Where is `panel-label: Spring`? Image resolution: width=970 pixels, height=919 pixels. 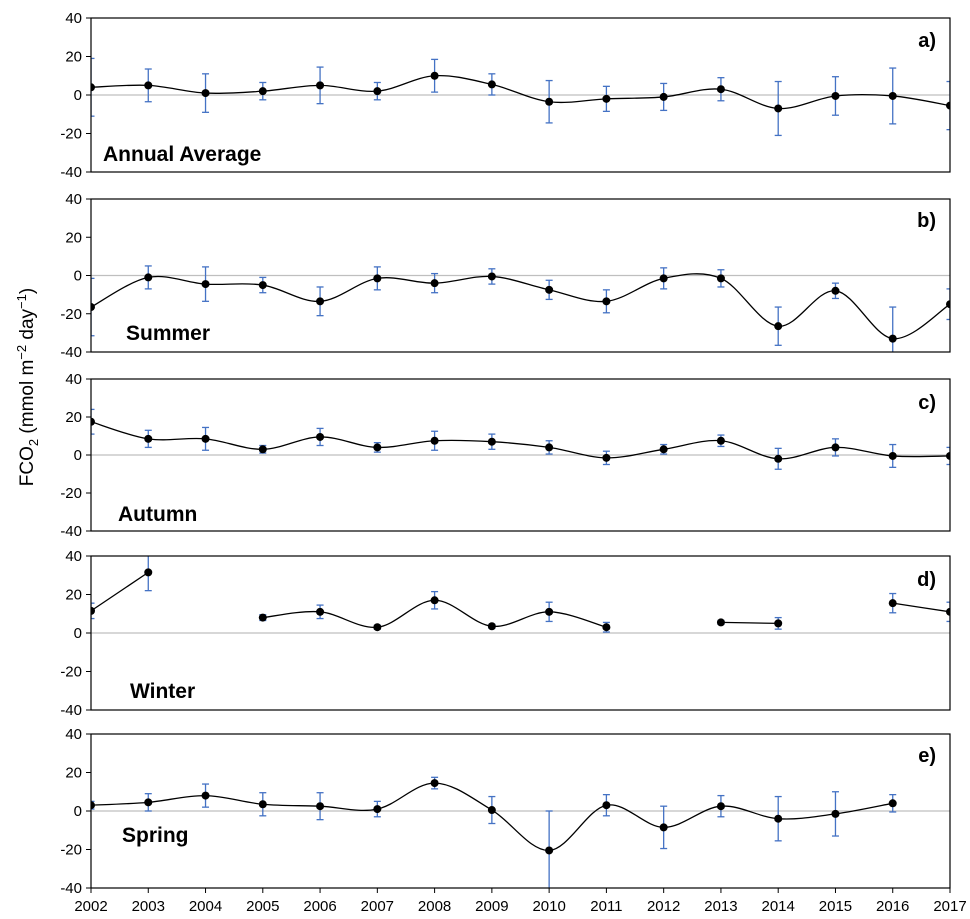 panel-label: Spring is located at coordinates (155, 835).